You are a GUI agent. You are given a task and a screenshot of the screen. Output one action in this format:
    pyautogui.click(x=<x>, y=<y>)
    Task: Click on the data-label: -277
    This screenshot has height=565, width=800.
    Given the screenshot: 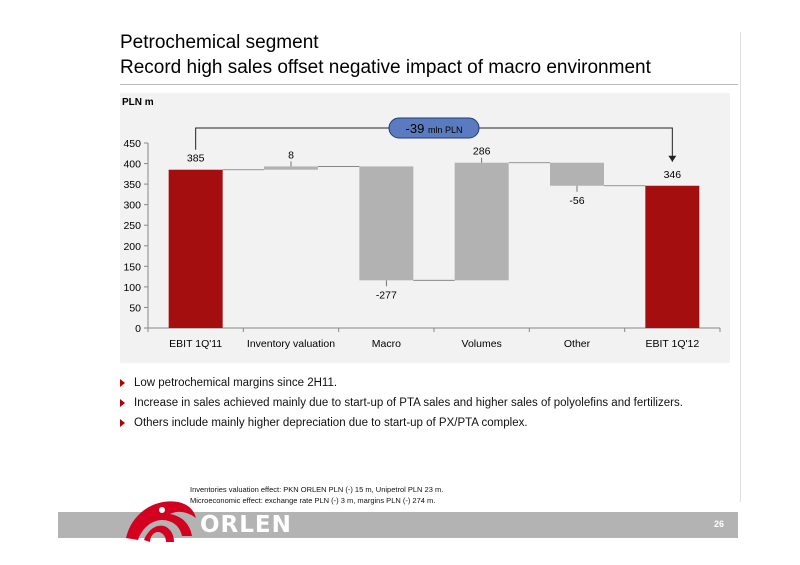 What is the action you would take?
    pyautogui.click(x=386, y=295)
    